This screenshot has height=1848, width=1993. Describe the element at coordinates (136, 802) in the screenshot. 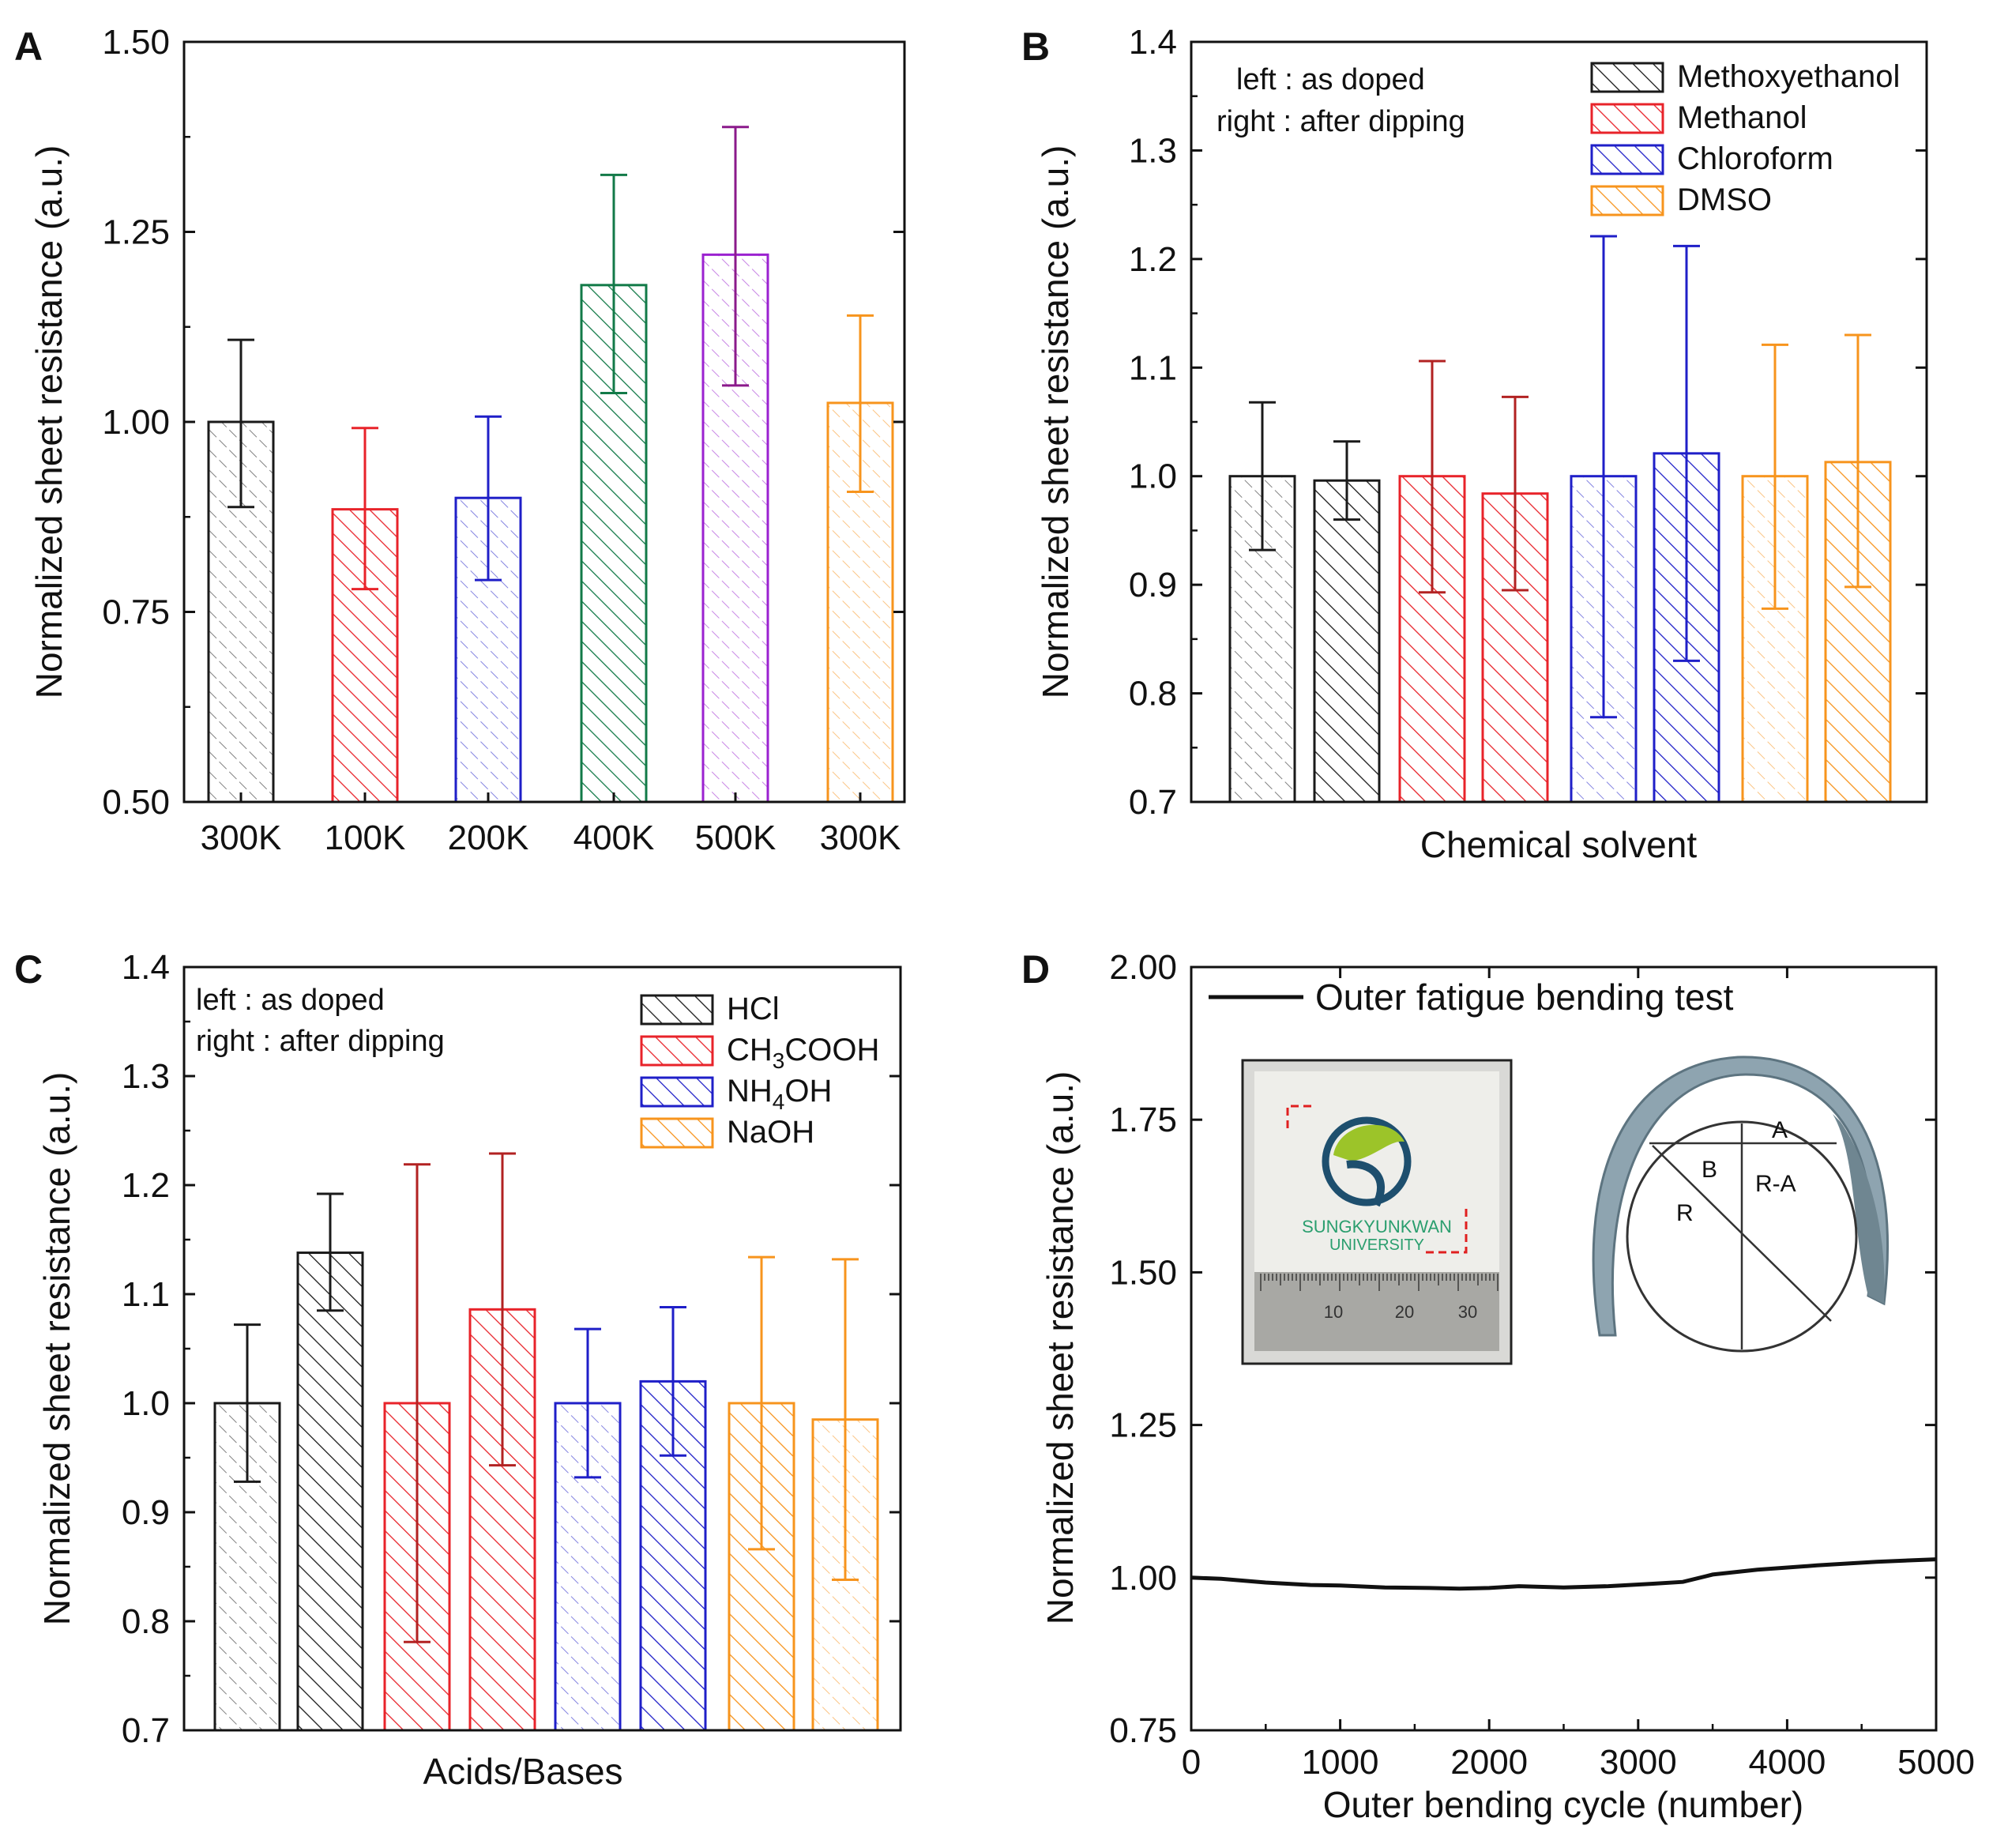

I see `y-tick-label: 0.50` at that location.